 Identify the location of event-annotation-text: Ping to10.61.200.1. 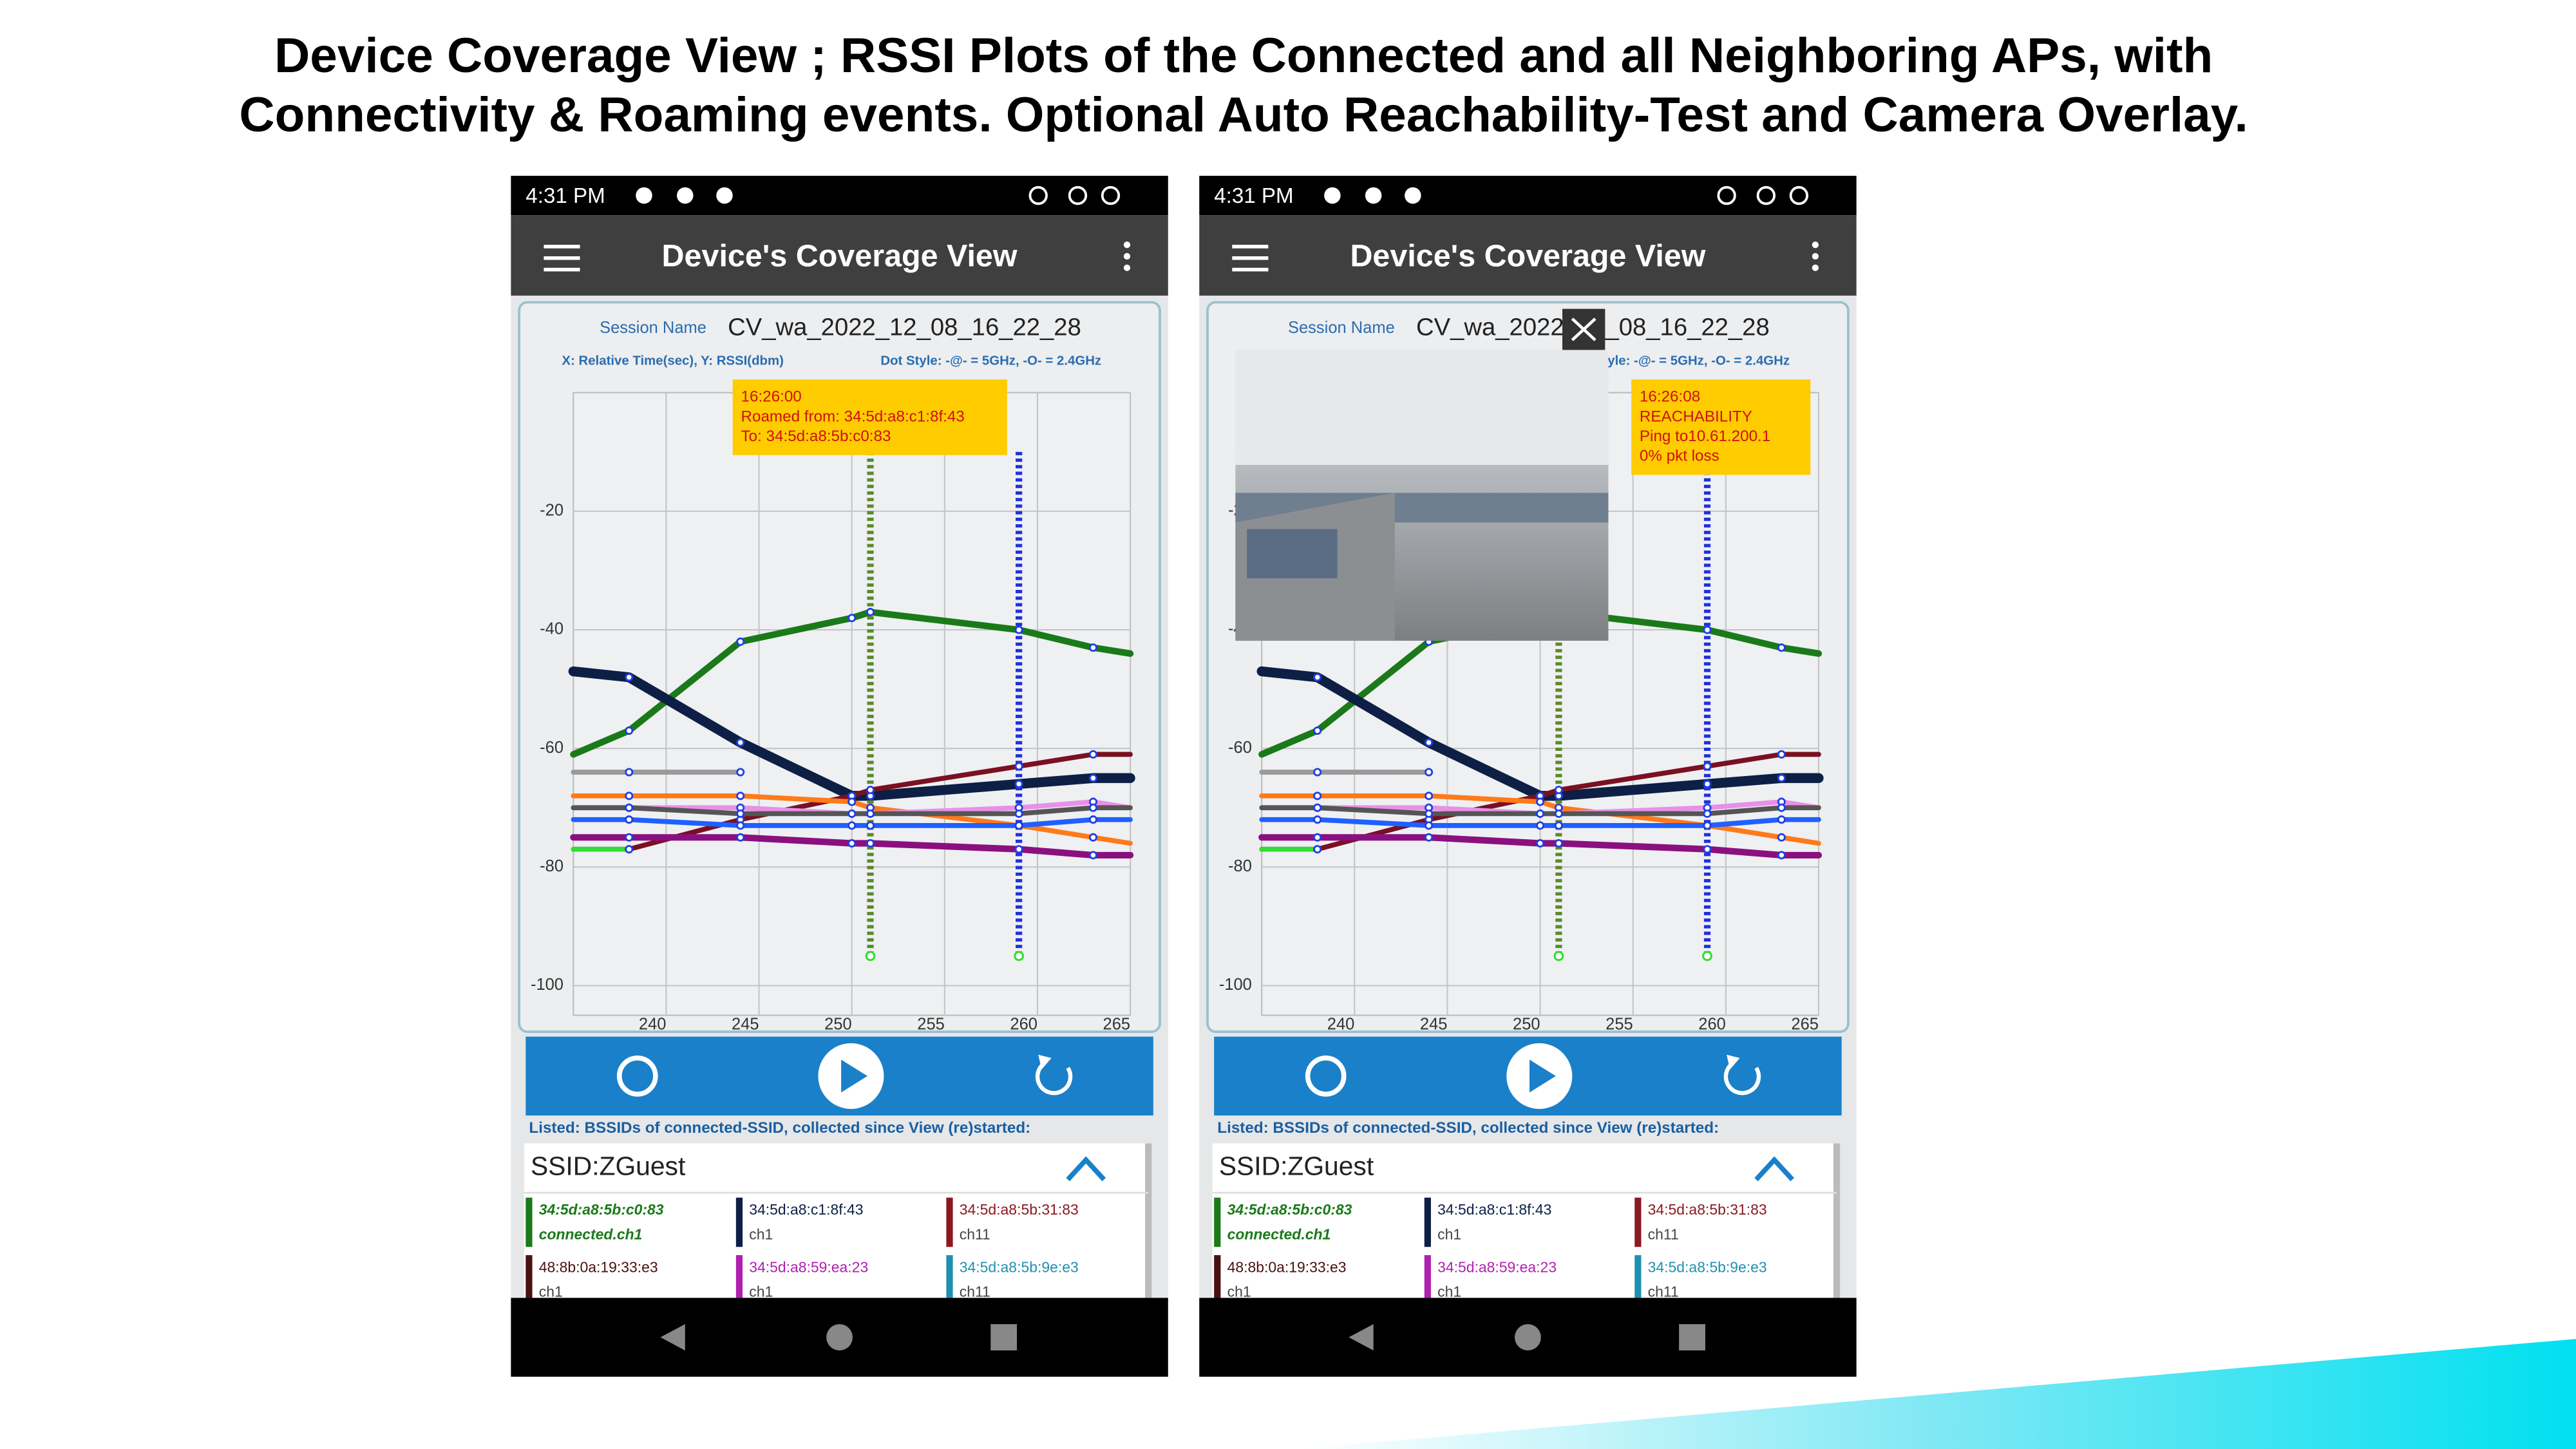
(1705, 436).